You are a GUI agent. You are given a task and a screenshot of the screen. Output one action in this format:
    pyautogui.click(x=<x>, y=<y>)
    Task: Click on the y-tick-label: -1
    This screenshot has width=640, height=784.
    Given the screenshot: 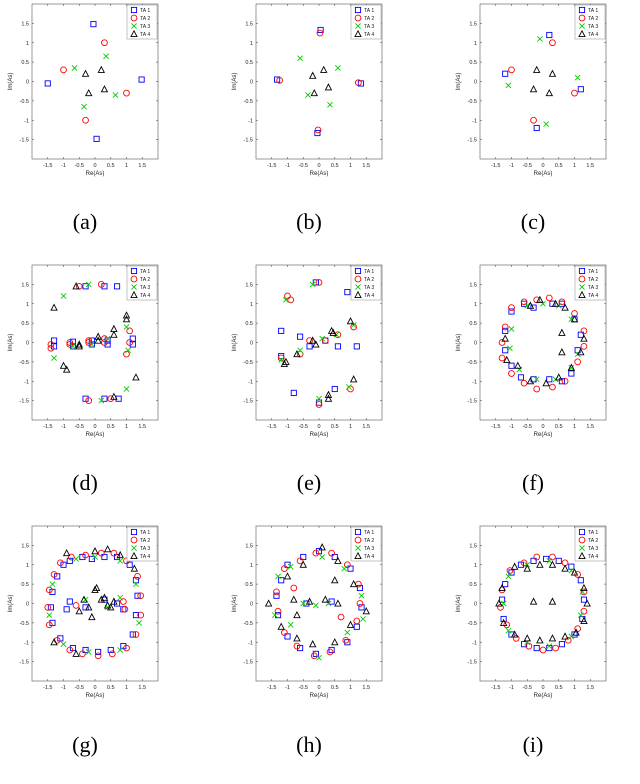 What is the action you would take?
    pyautogui.click(x=26, y=121)
    